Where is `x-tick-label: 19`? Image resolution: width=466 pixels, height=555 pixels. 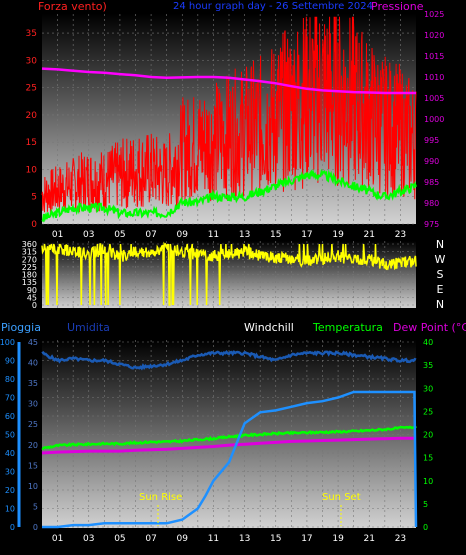
x-tick-label: 19 is located at coordinates (338, 539).